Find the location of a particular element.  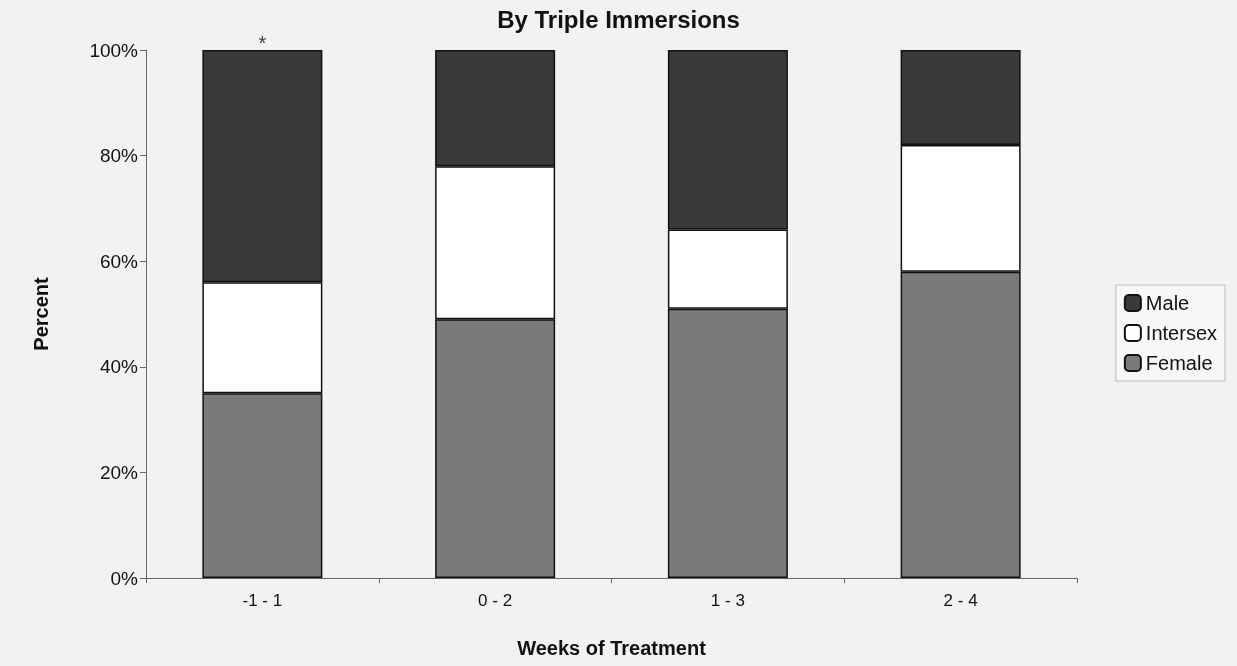

y-axis-title: Percent is located at coordinates (41, 313).